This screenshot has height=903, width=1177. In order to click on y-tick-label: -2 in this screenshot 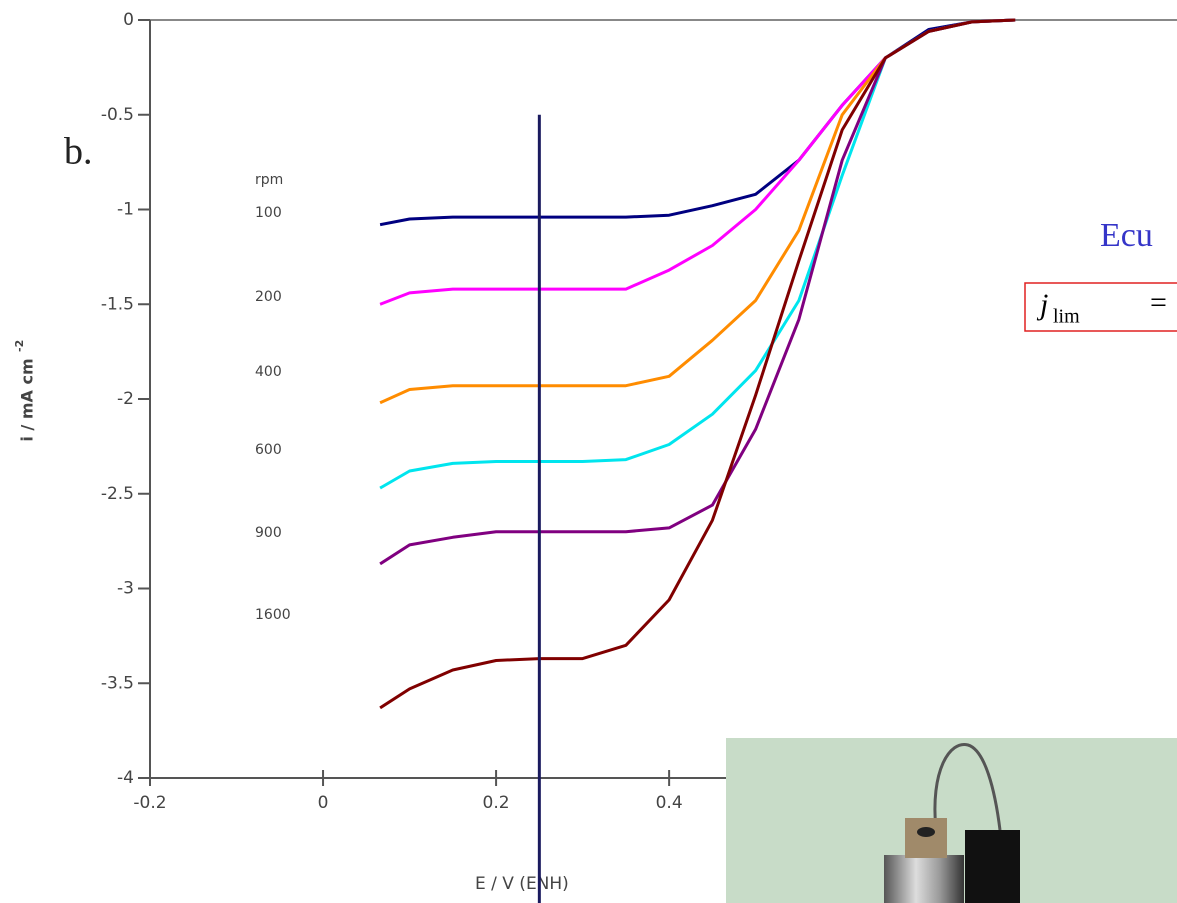, I will do `click(125, 399)`.